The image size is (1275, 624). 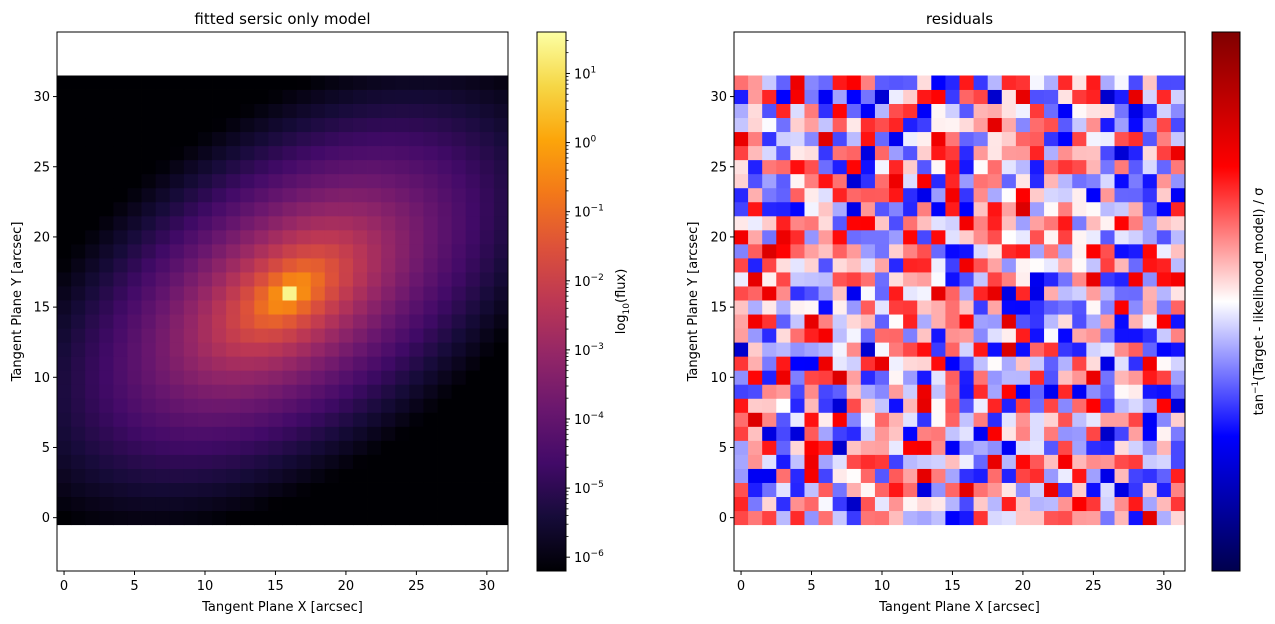 I want to click on residuals-chart-title: residuals, so click(x=959, y=19).